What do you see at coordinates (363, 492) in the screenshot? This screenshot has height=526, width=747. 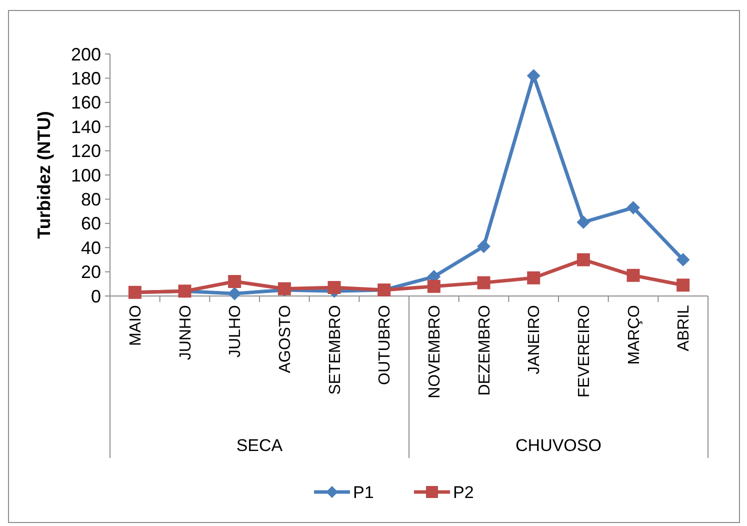 I see `legend-label: P1` at bounding box center [363, 492].